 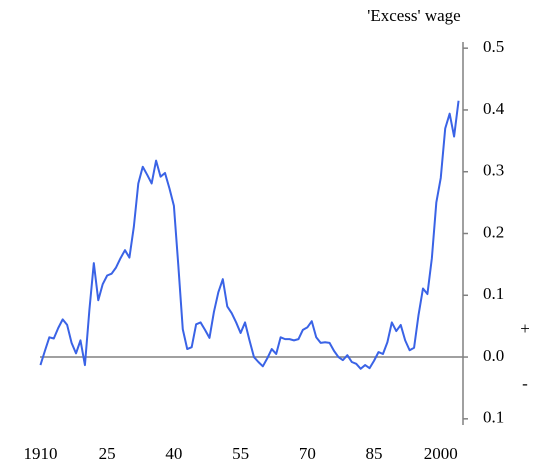 What do you see at coordinates (413, 15) in the screenshot?
I see `chart-title: 'Excess' wage` at bounding box center [413, 15].